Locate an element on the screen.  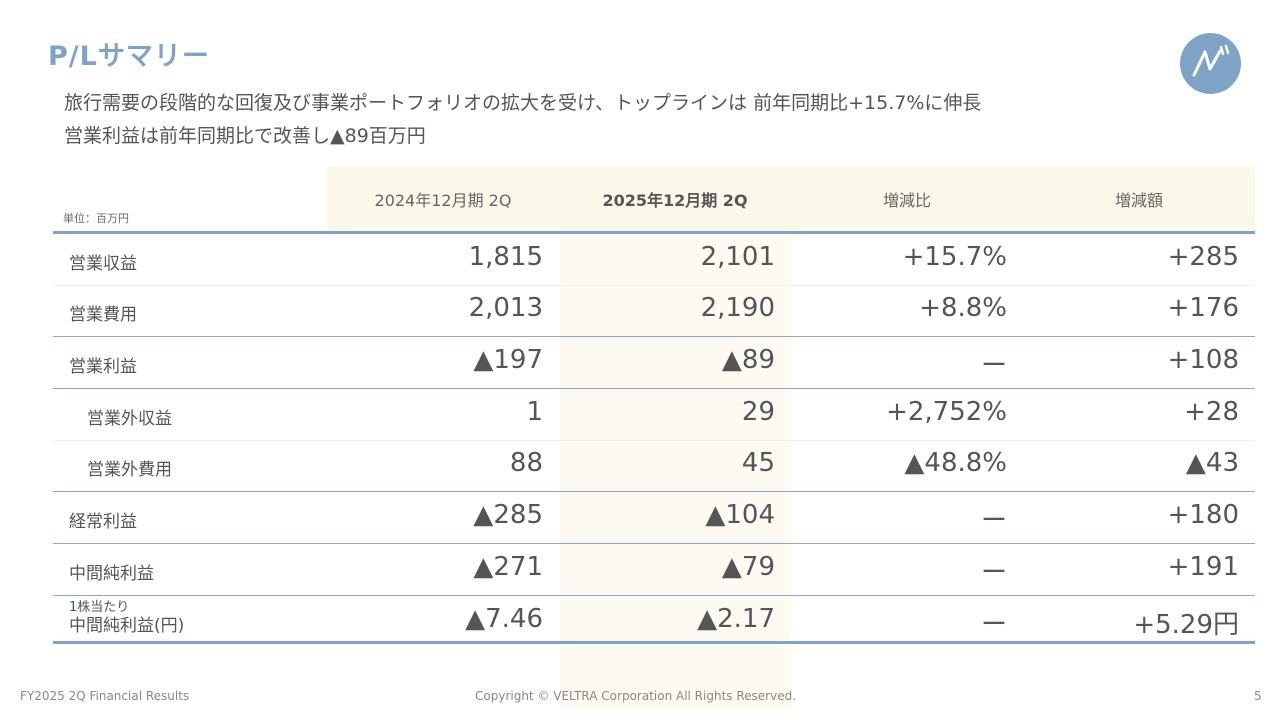
cell-2024: ▲285 is located at coordinates (508, 515).